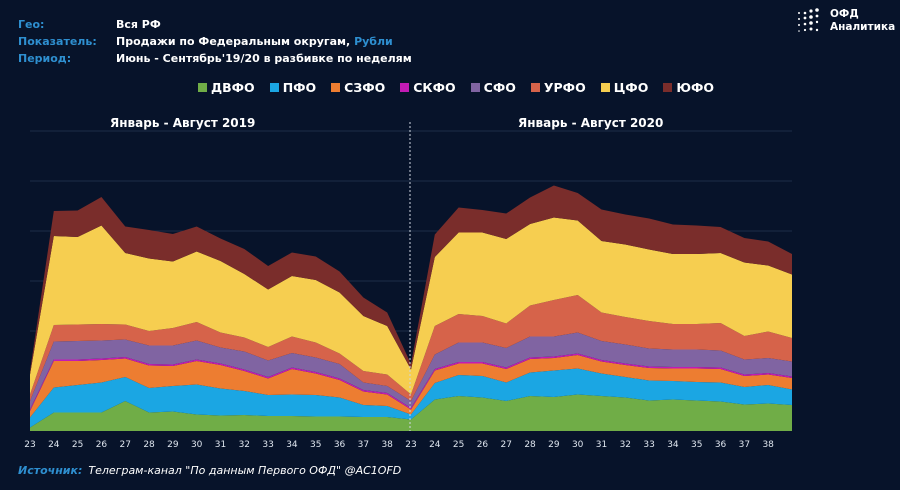 The image size is (900, 490). I want to click on legend-label: СЗФО, so click(365, 87).